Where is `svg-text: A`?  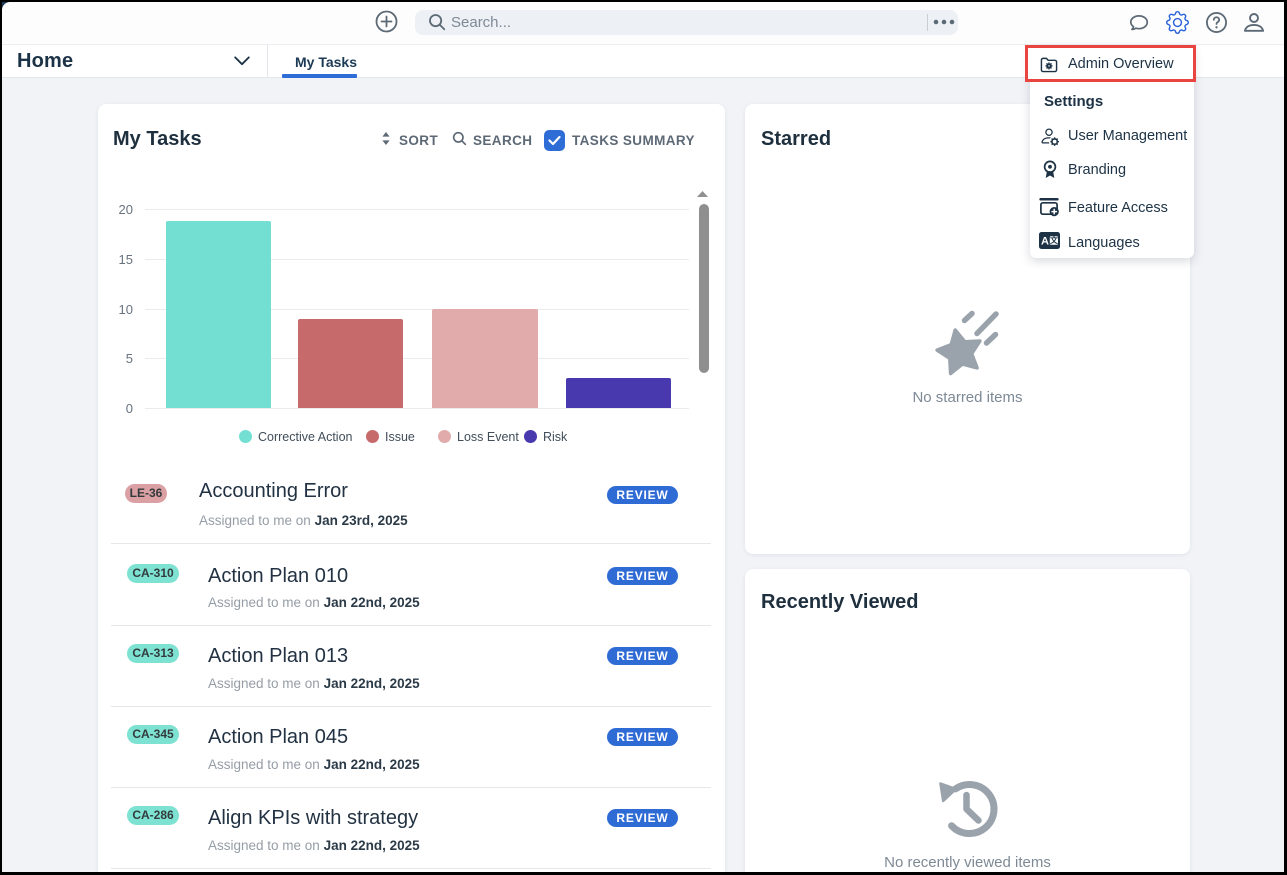
svg-text: A is located at coordinates (1045, 242).